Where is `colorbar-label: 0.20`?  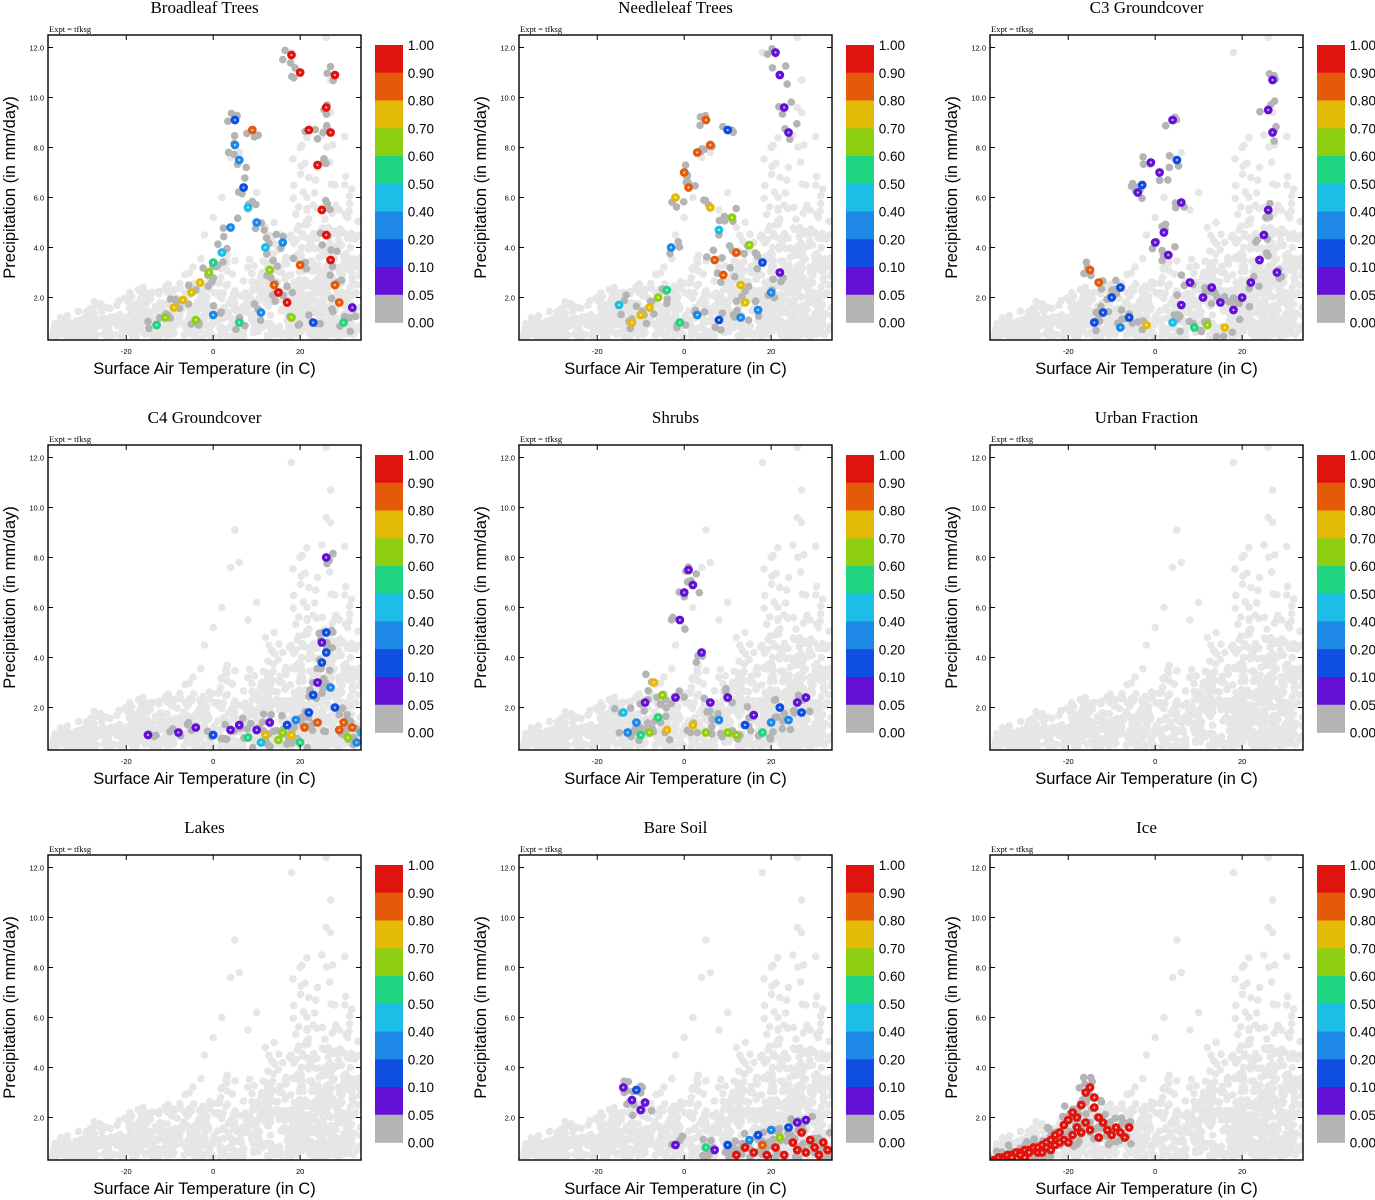
colorbar-label: 0.20 is located at coordinates (421, 239).